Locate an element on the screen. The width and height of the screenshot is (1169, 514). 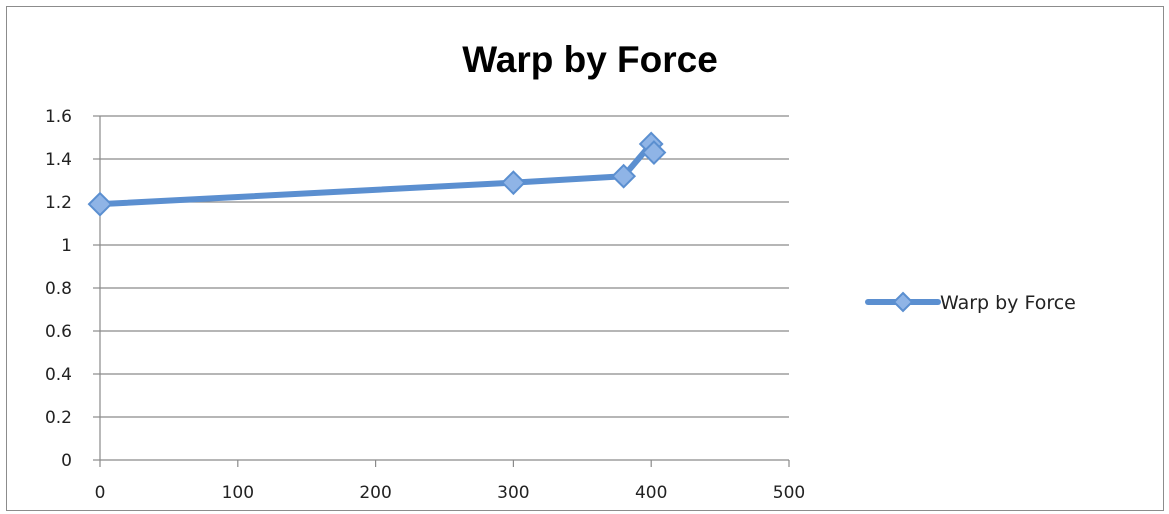
y-tick-label: 1.6 is located at coordinates (58, 117).